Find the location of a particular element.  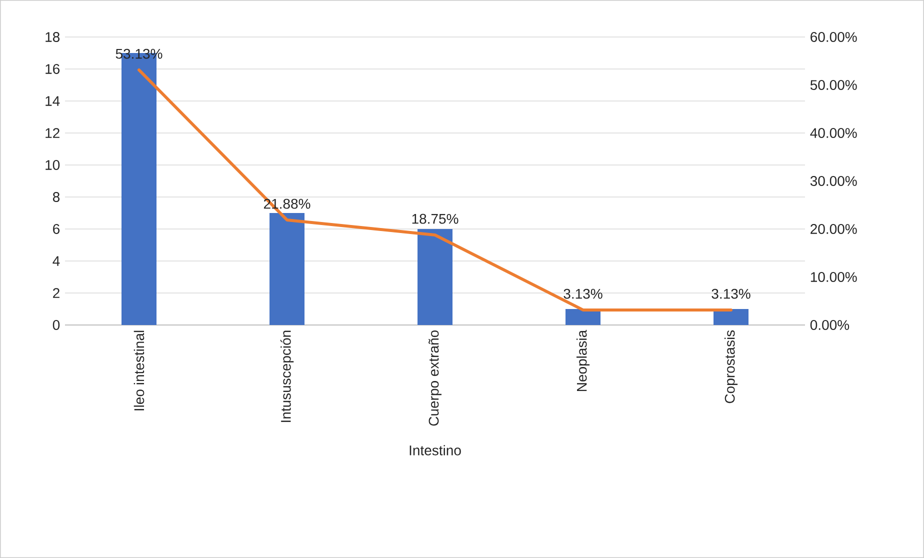

y-tick-label: 14 is located at coordinates (53, 101).